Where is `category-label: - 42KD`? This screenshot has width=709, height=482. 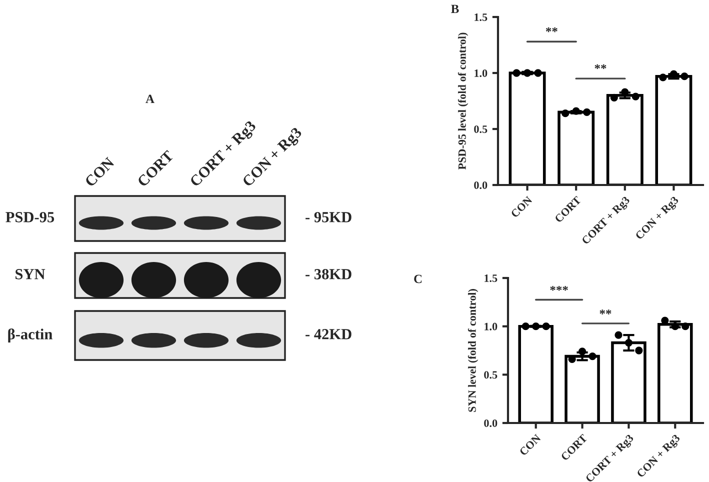
category-label: - 42KD is located at coordinates (329, 334).